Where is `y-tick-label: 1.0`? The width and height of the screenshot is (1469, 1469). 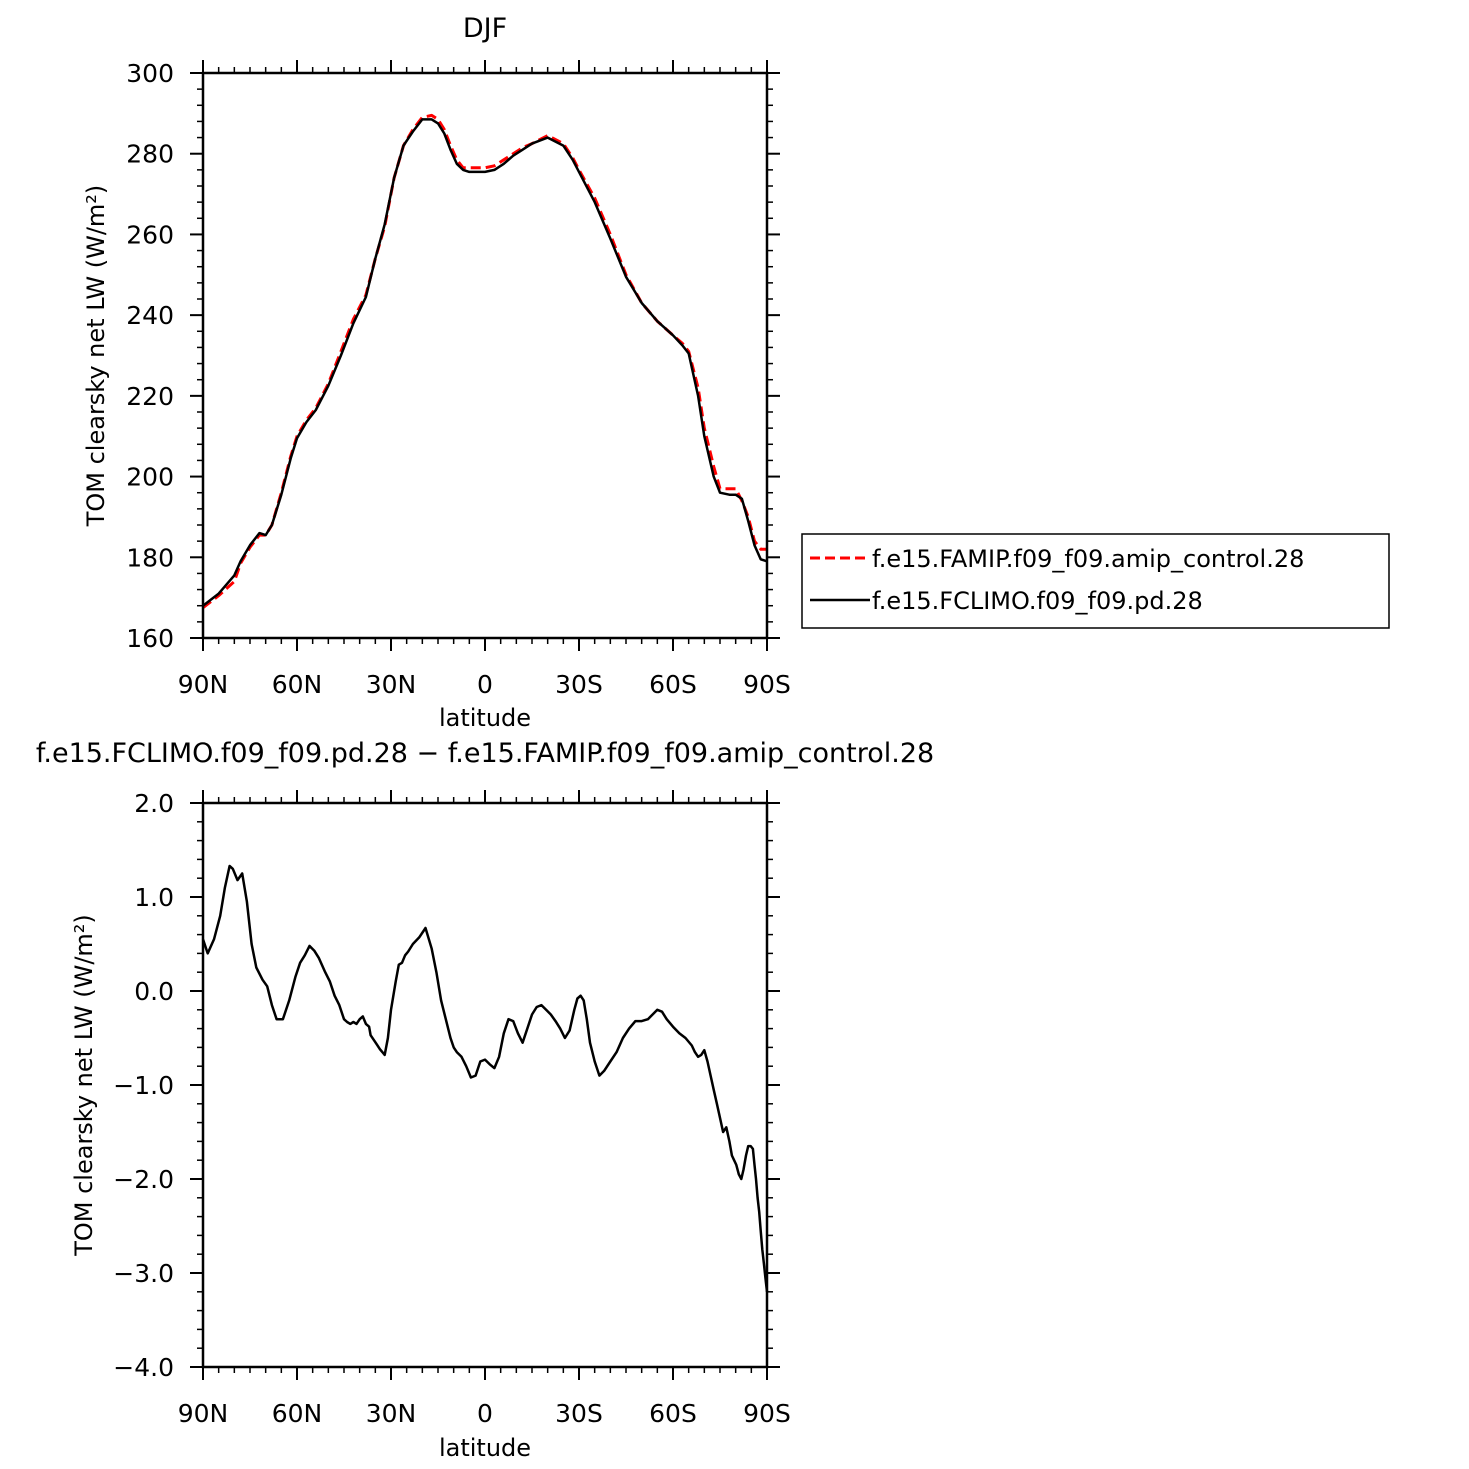
y-tick-label: 1.0 is located at coordinates (154, 897).